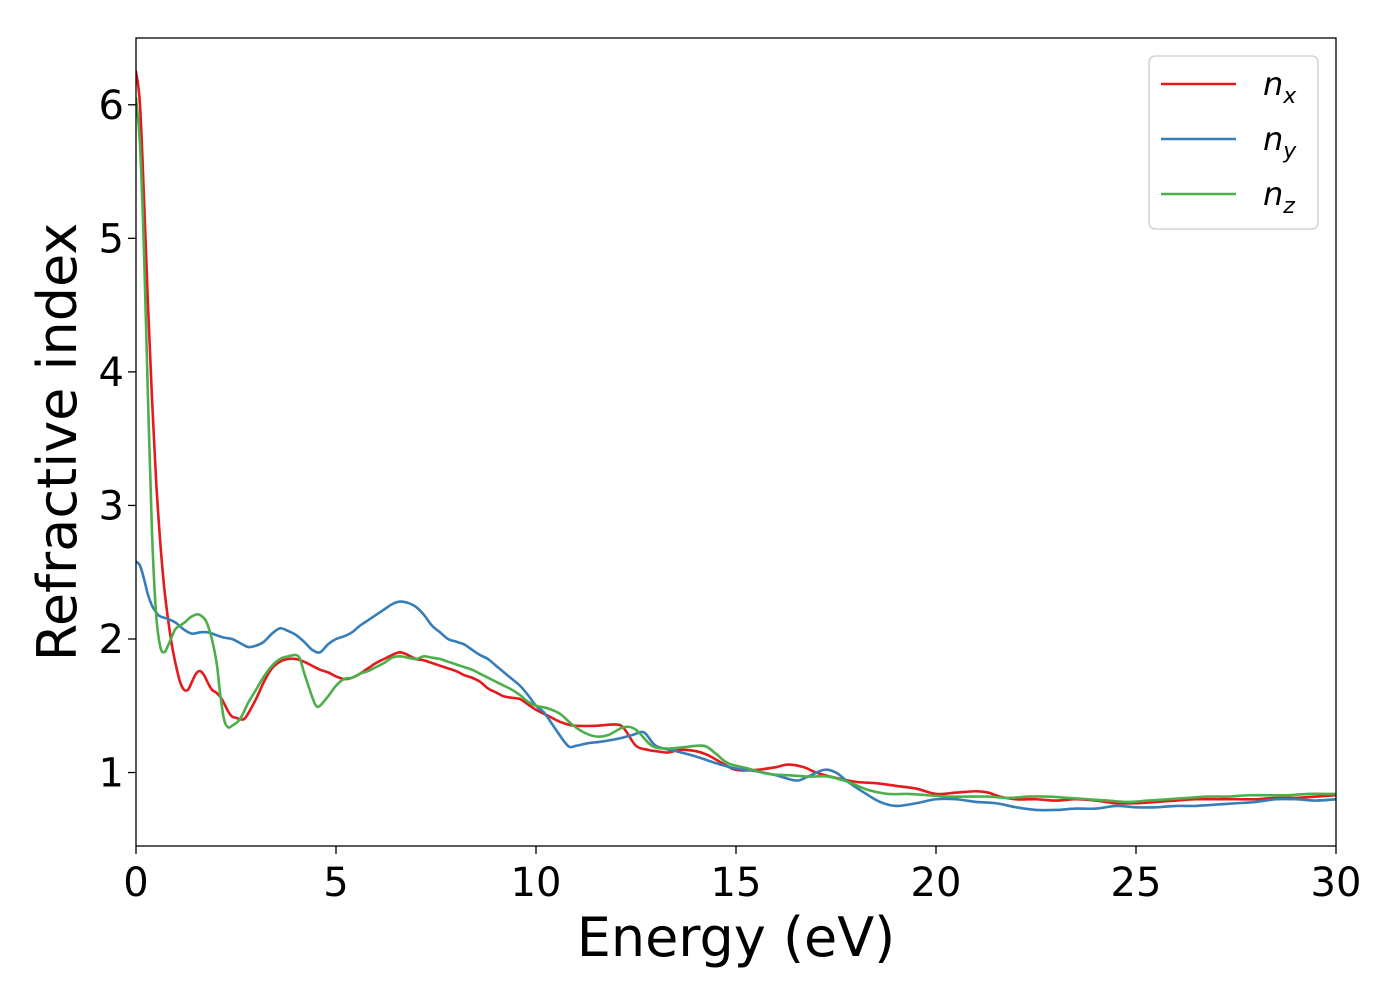 The image size is (1400, 1000). I want to click on legend-box, so click(1233, 142).